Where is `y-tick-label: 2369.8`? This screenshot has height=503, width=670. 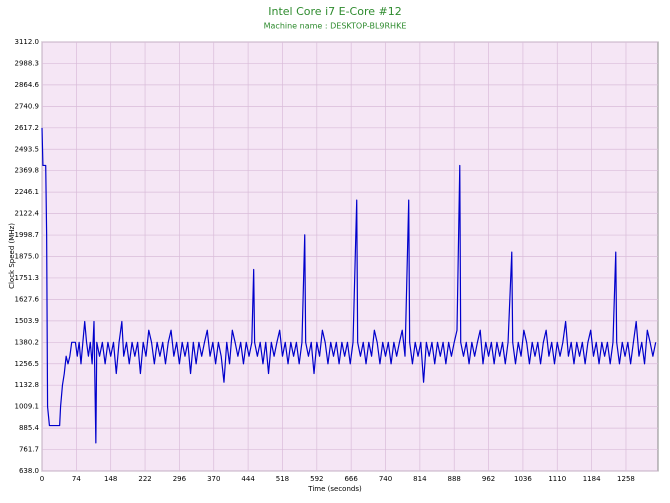
y-tick-label: 2369.8 is located at coordinates (27, 171).